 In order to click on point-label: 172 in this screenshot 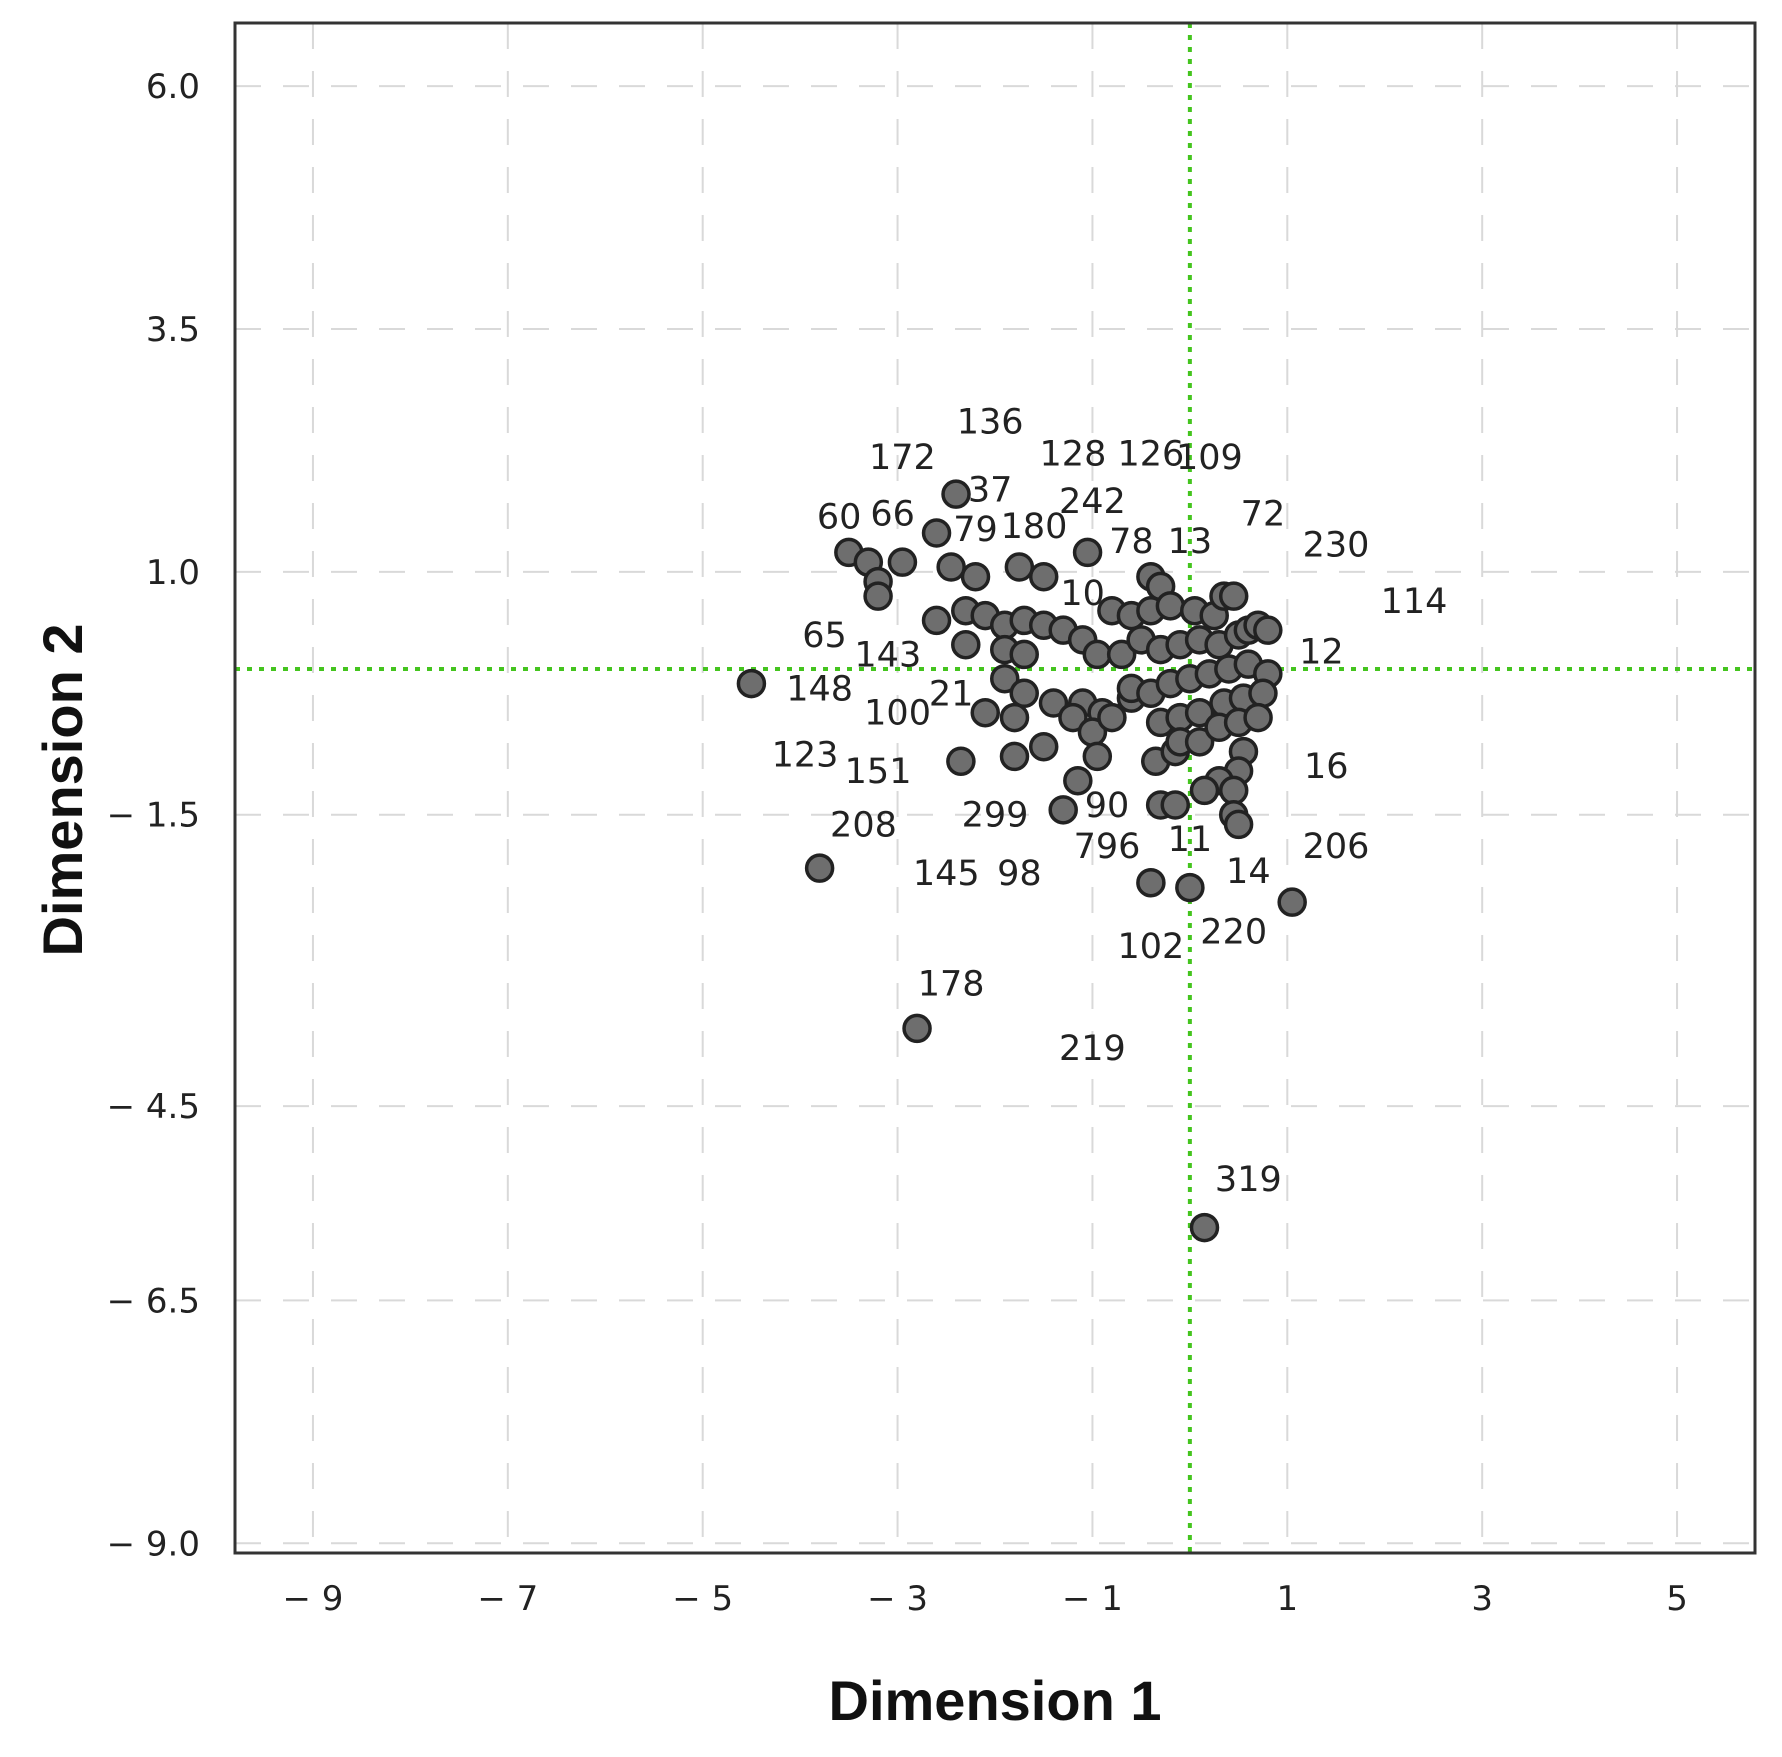, I will do `click(902, 458)`.